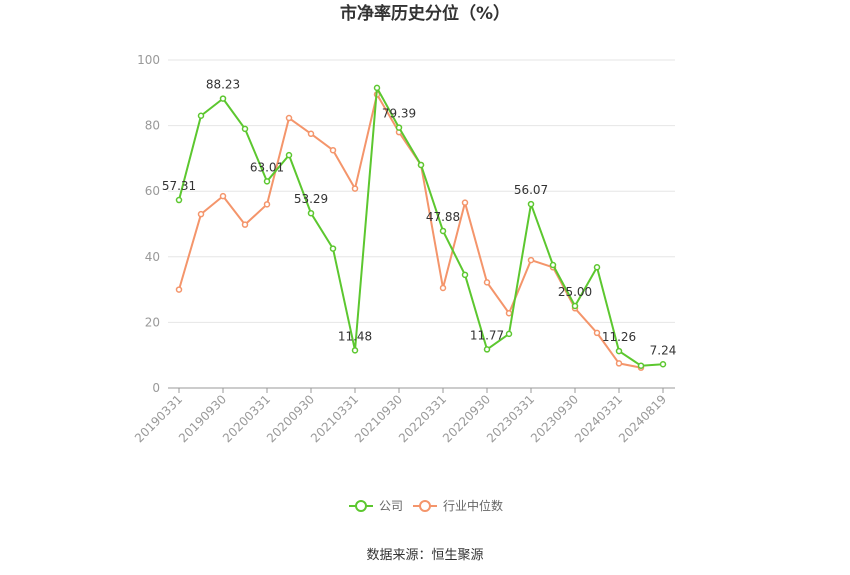 The width and height of the screenshot is (850, 575). What do you see at coordinates (267, 167) in the screenshot?
I see `data-label-company: 63.01` at bounding box center [267, 167].